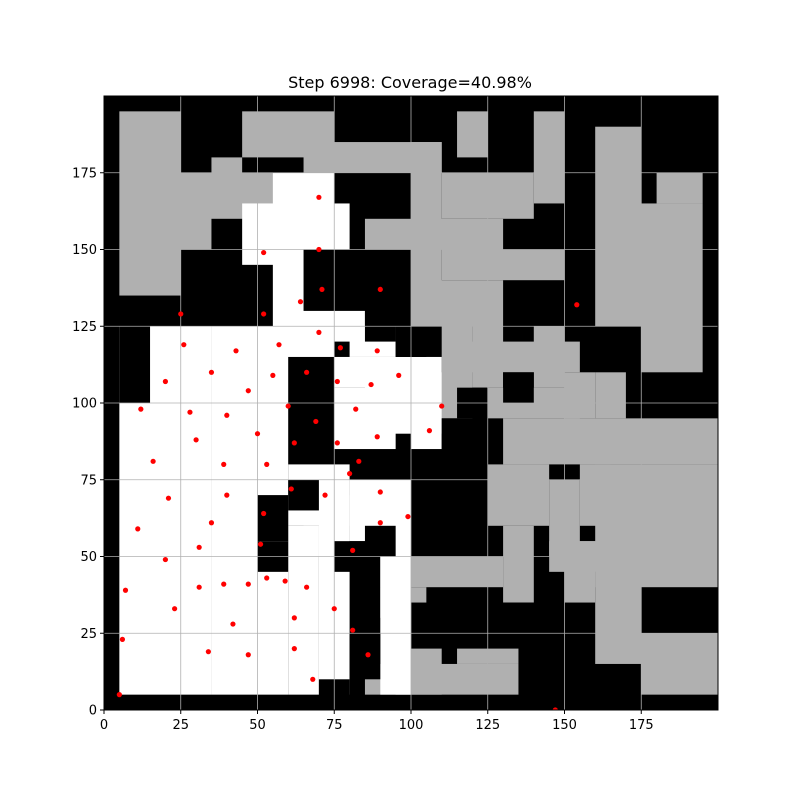 This screenshot has width=800, height=800. What do you see at coordinates (84, 327) in the screenshot?
I see `y-tick-label: 125` at bounding box center [84, 327].